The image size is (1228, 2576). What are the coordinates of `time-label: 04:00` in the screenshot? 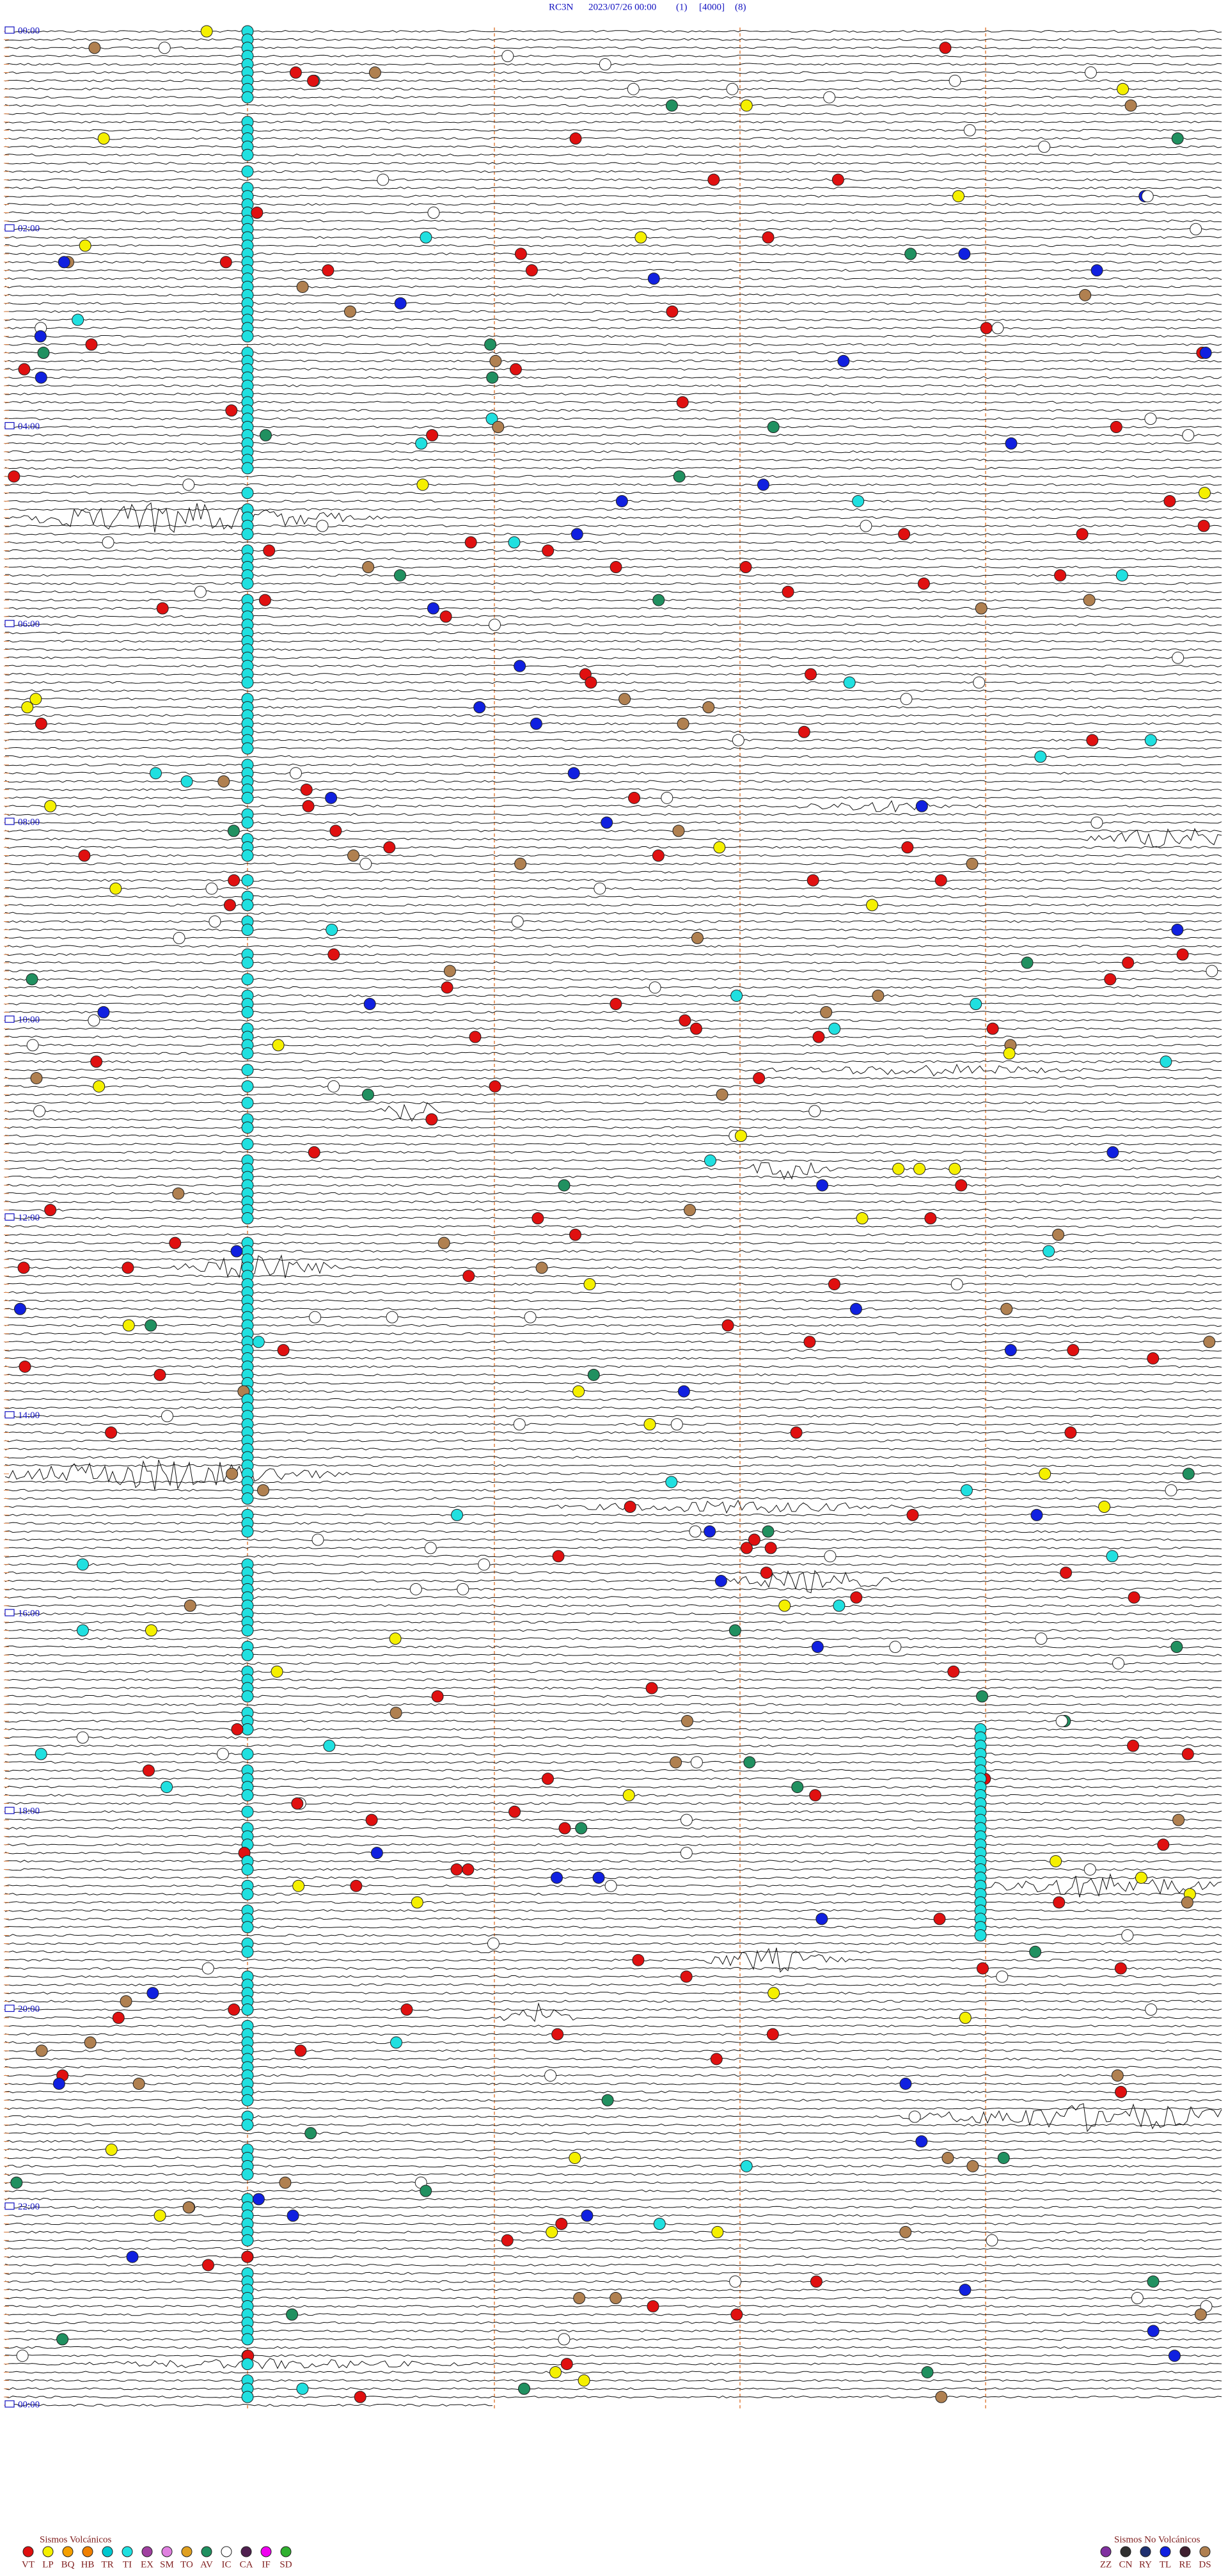 It's located at (29, 427).